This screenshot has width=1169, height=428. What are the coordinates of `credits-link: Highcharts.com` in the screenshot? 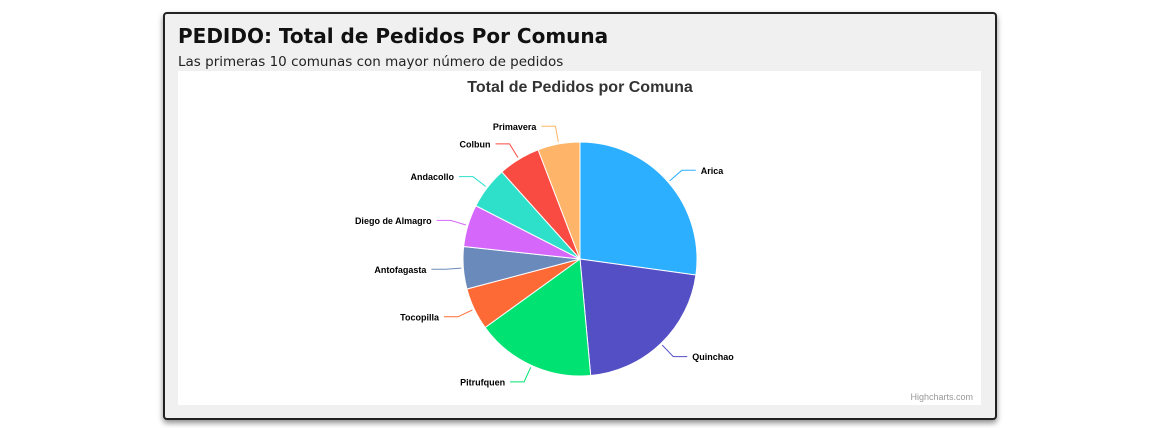 It's located at (941, 397).